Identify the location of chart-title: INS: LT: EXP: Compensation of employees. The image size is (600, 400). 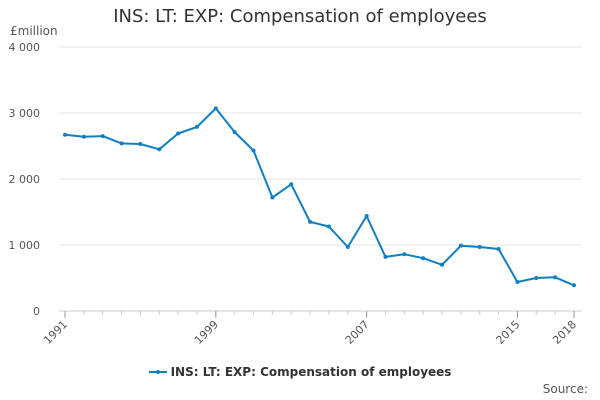
(300, 16).